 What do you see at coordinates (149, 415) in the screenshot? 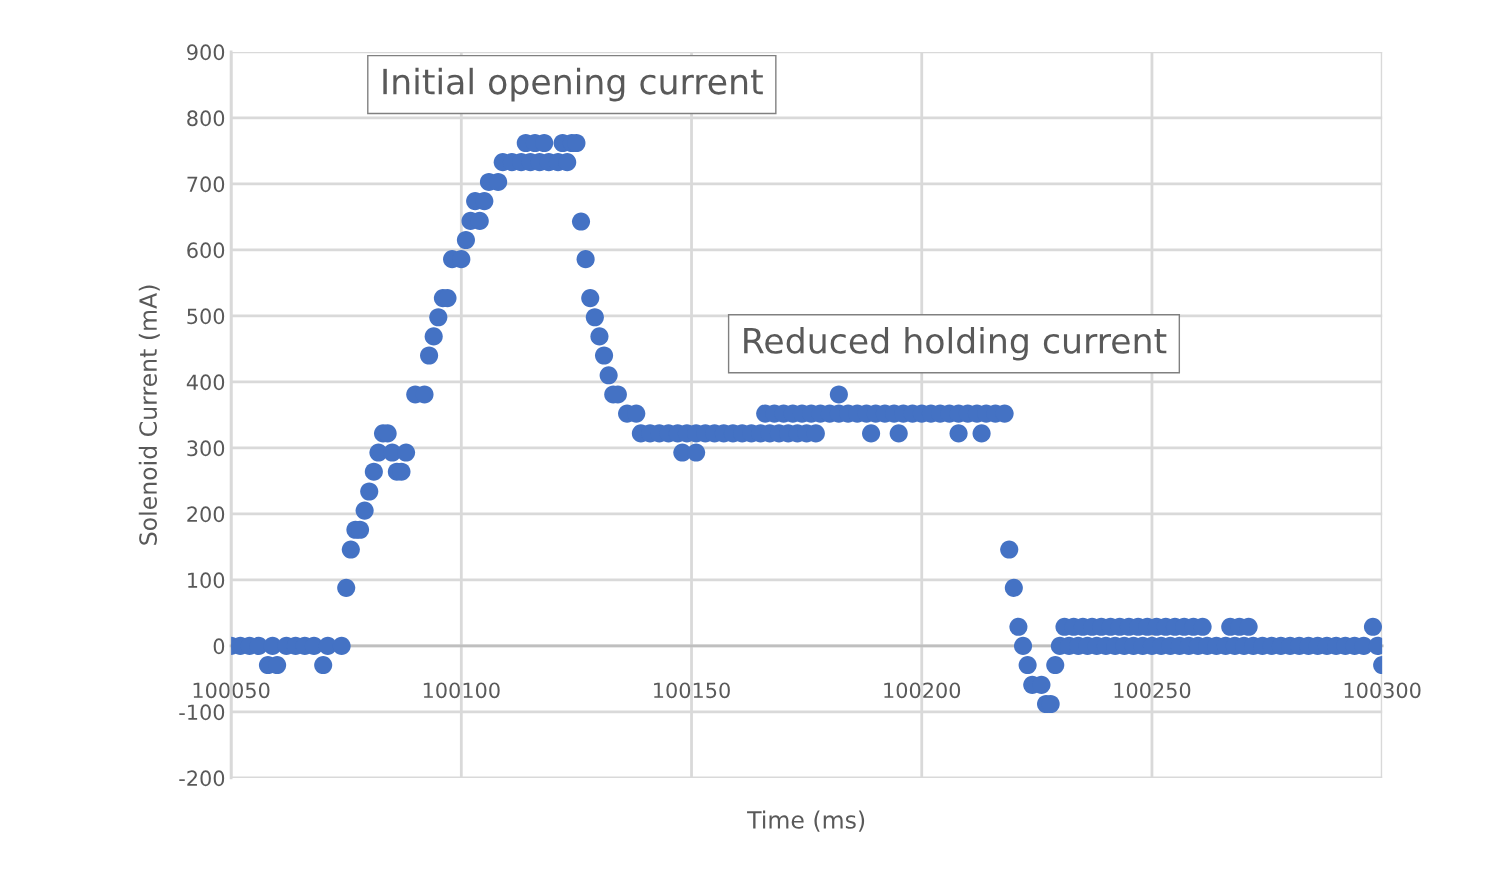
I see `y-axis-title: Solenoid Current (mA)` at bounding box center [149, 415].